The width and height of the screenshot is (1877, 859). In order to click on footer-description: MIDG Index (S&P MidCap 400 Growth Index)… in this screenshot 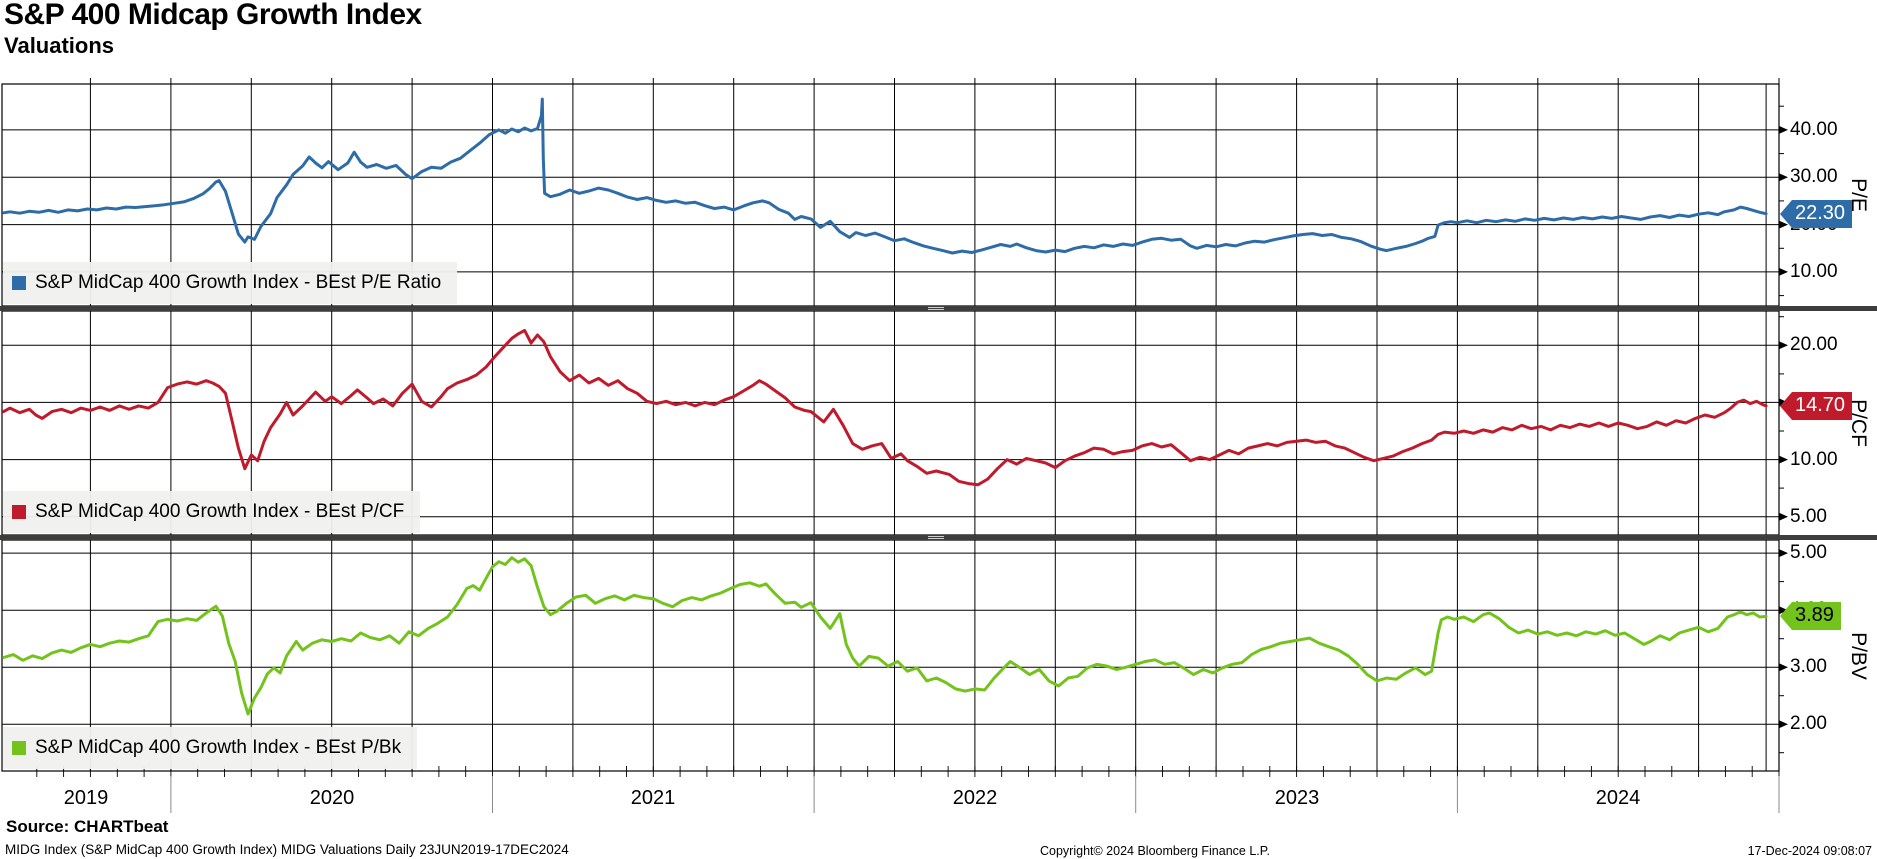, I will do `click(287, 849)`.